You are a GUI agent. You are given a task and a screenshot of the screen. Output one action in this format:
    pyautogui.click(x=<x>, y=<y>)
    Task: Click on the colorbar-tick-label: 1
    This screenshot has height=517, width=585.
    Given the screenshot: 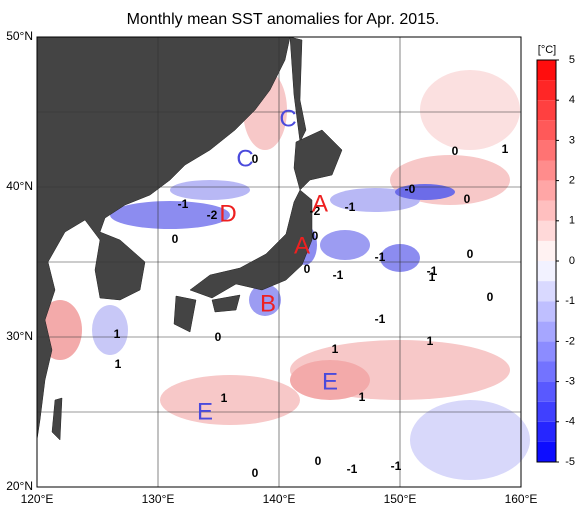 What is the action you would take?
    pyautogui.click(x=572, y=221)
    